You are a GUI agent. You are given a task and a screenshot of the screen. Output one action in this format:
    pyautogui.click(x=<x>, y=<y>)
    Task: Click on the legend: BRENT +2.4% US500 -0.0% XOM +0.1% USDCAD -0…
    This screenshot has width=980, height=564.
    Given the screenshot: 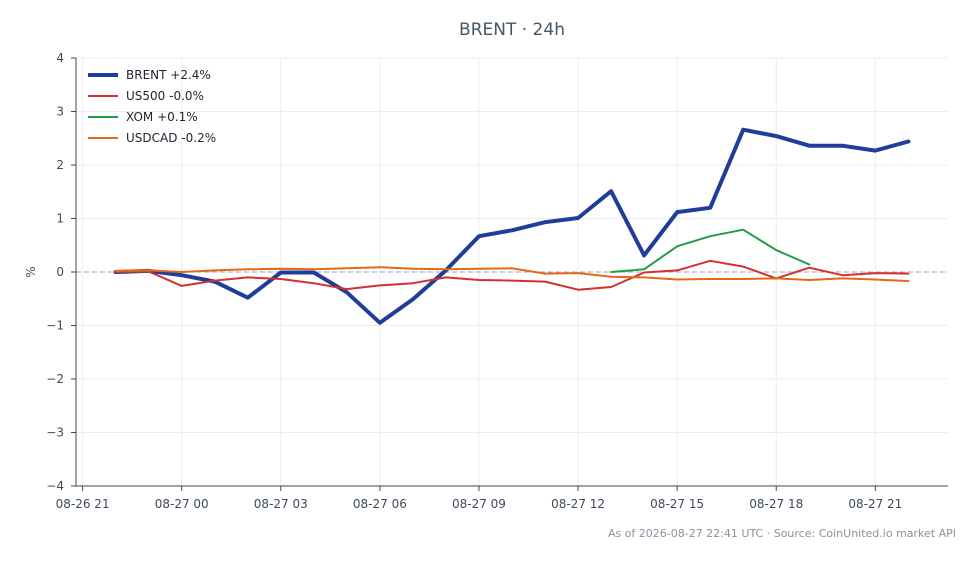 What is the action you would take?
    pyautogui.click(x=152, y=106)
    